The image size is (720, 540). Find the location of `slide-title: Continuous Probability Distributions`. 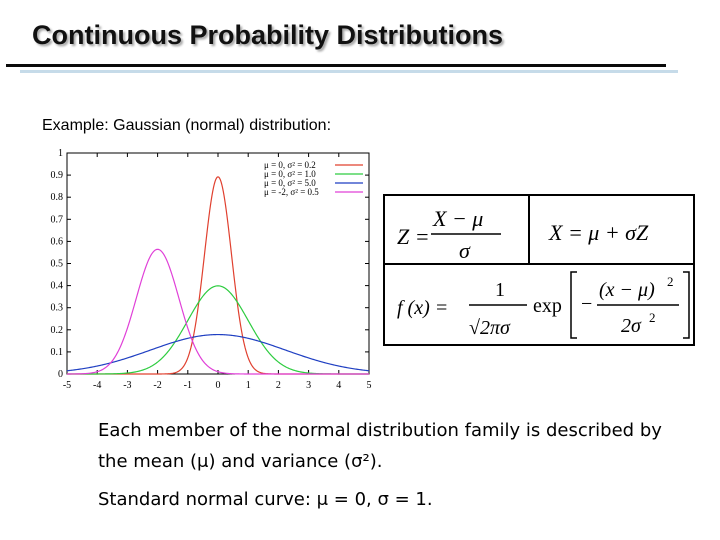

slide-title: Continuous Probability Distributions is located at coordinates (267, 35).